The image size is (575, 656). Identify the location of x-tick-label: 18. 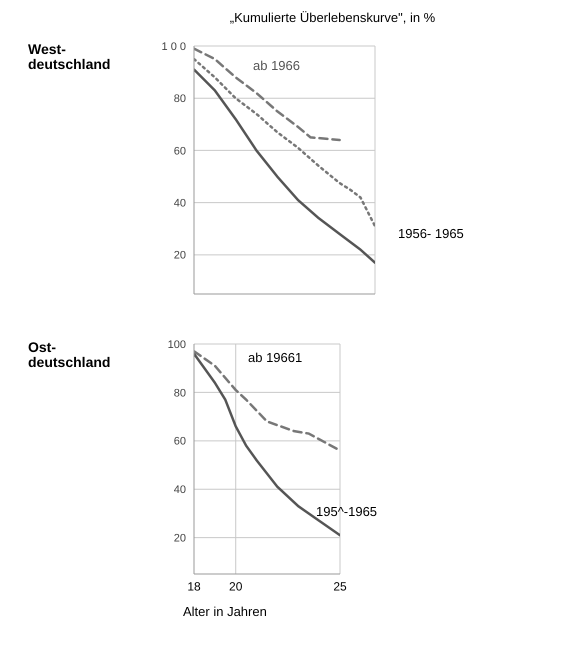
(194, 587).